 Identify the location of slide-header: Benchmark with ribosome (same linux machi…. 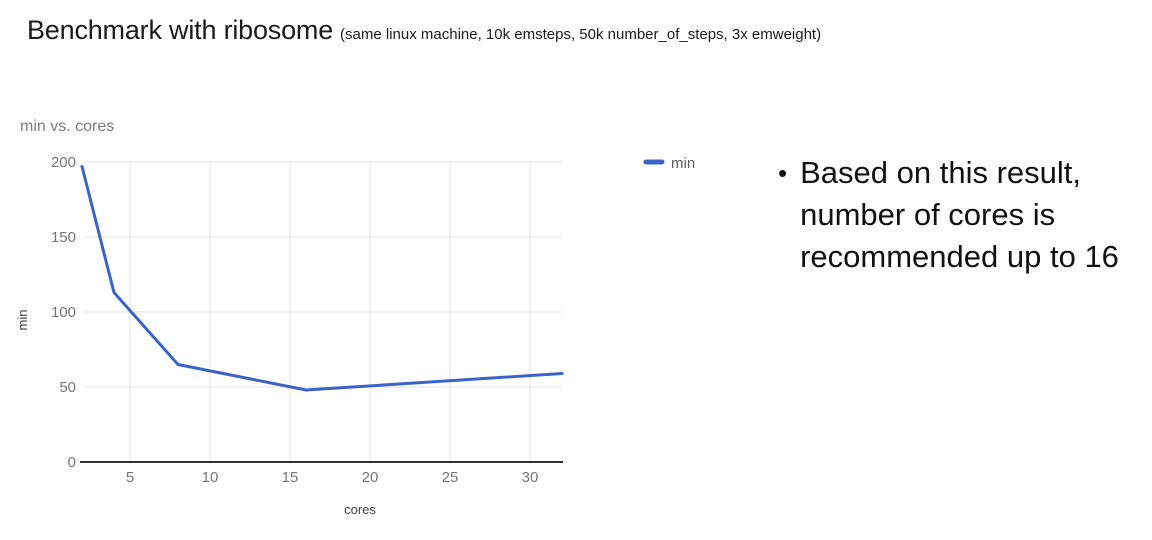
(424, 30).